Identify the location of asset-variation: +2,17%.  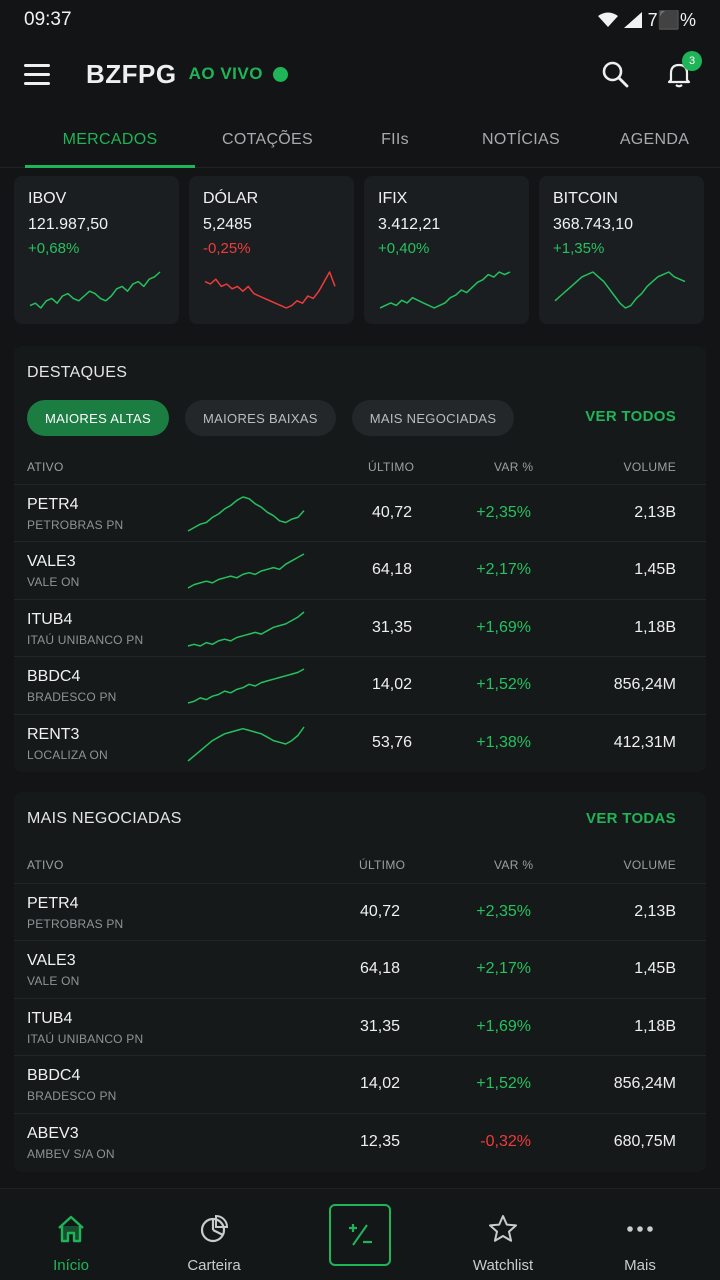
(503, 968).